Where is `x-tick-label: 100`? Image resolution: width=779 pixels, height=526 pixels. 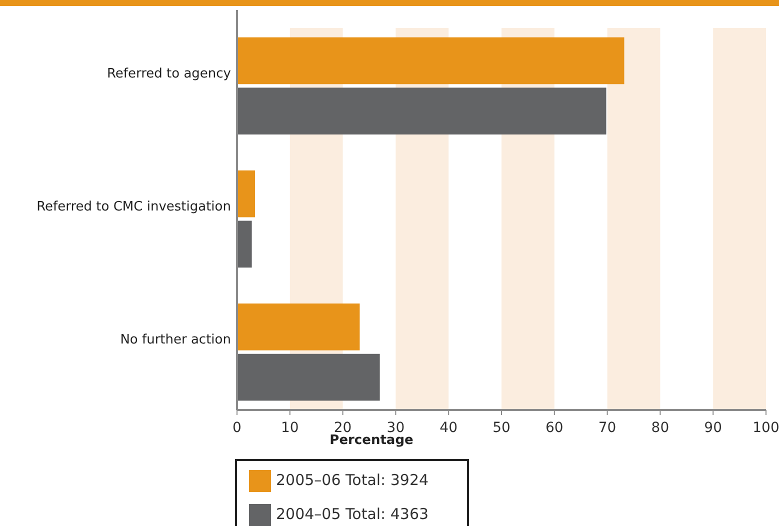
x-tick-label: 100 is located at coordinates (765, 428).